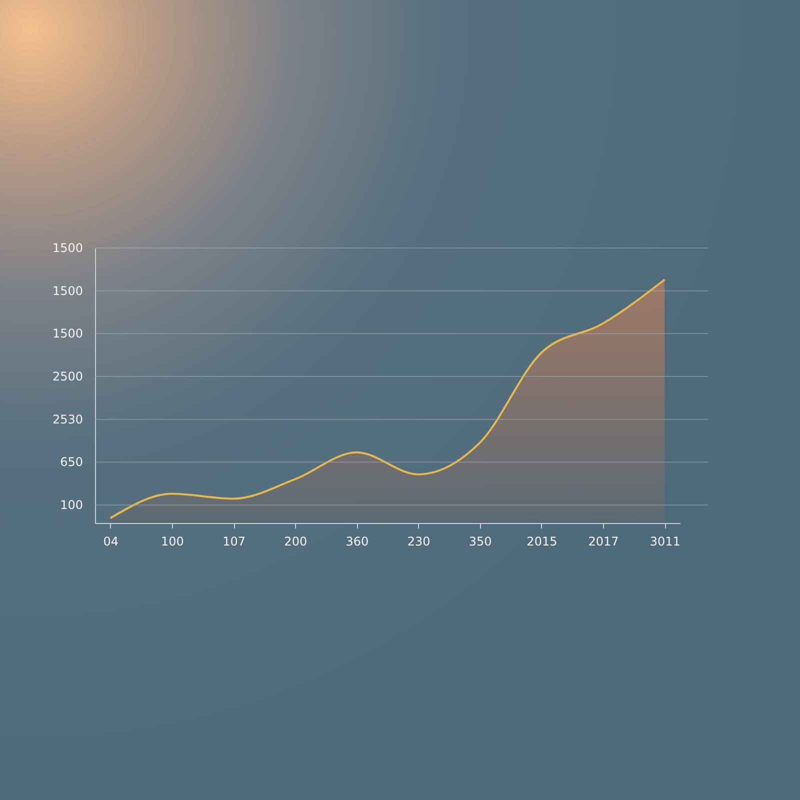 This screenshot has height=800, width=800. I want to click on x-tick-label: 107, so click(234, 541).